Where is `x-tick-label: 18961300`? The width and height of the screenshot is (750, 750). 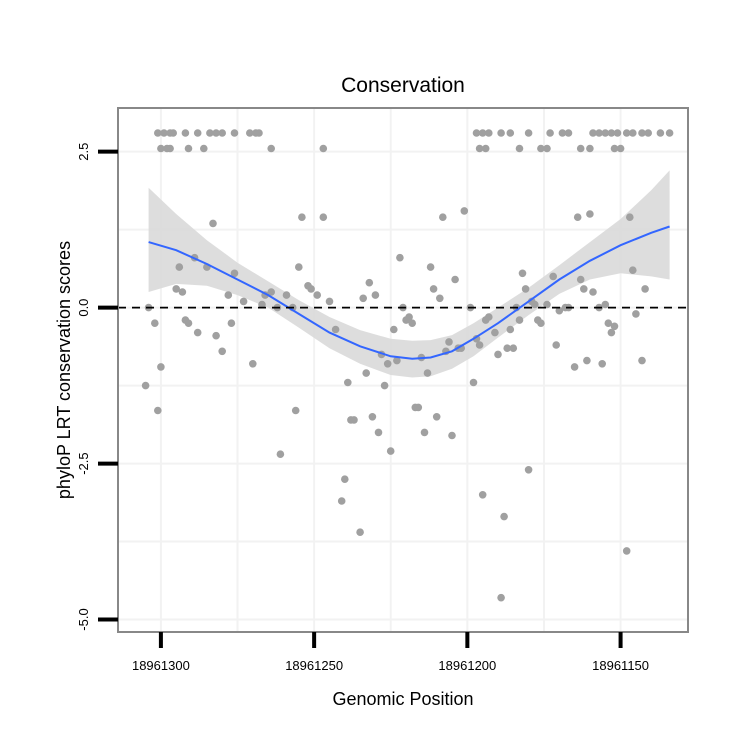
x-tick-label: 18961300 is located at coordinates (161, 665).